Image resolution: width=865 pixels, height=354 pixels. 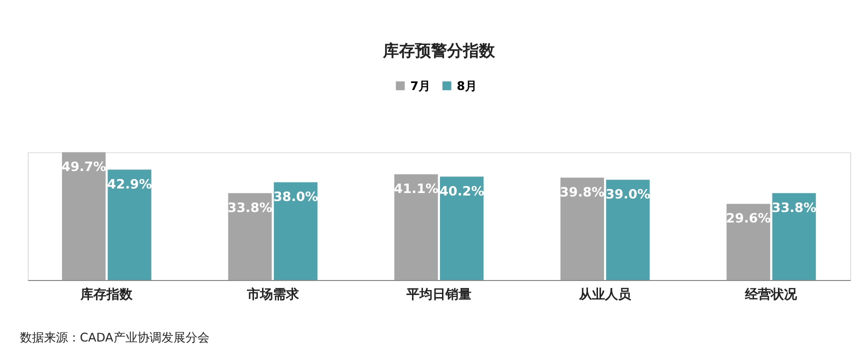 I want to click on data-label: 39.8%, so click(x=582, y=192).